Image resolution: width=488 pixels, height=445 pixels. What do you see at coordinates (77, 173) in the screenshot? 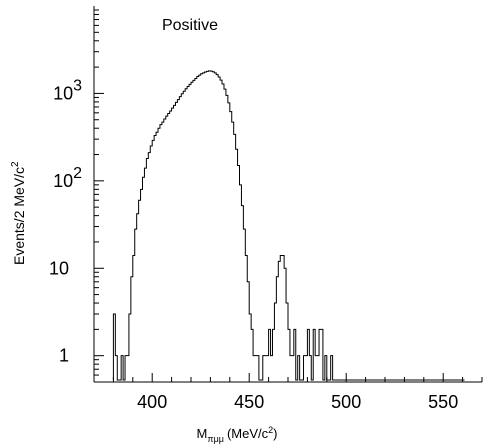
I see `y-tick-label-exponent: 2` at bounding box center [77, 173].